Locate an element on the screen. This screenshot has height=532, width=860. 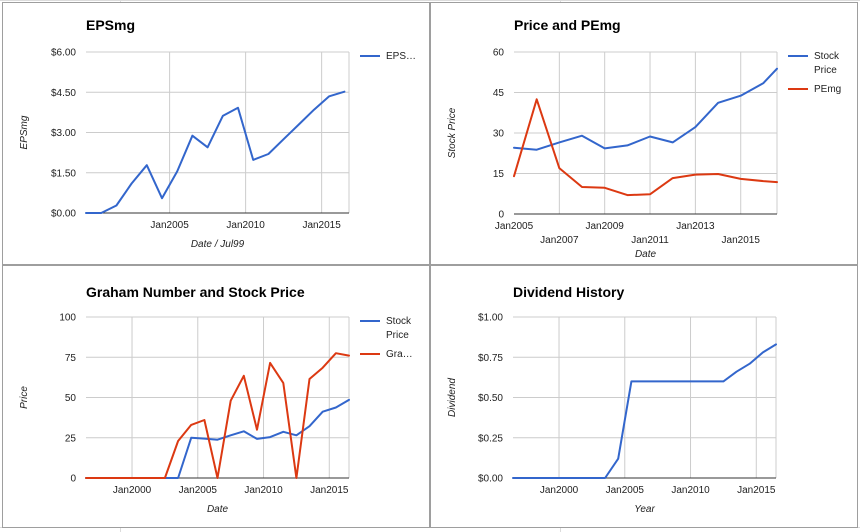
y-axis-label: Dividend is located at coordinates (452, 397).